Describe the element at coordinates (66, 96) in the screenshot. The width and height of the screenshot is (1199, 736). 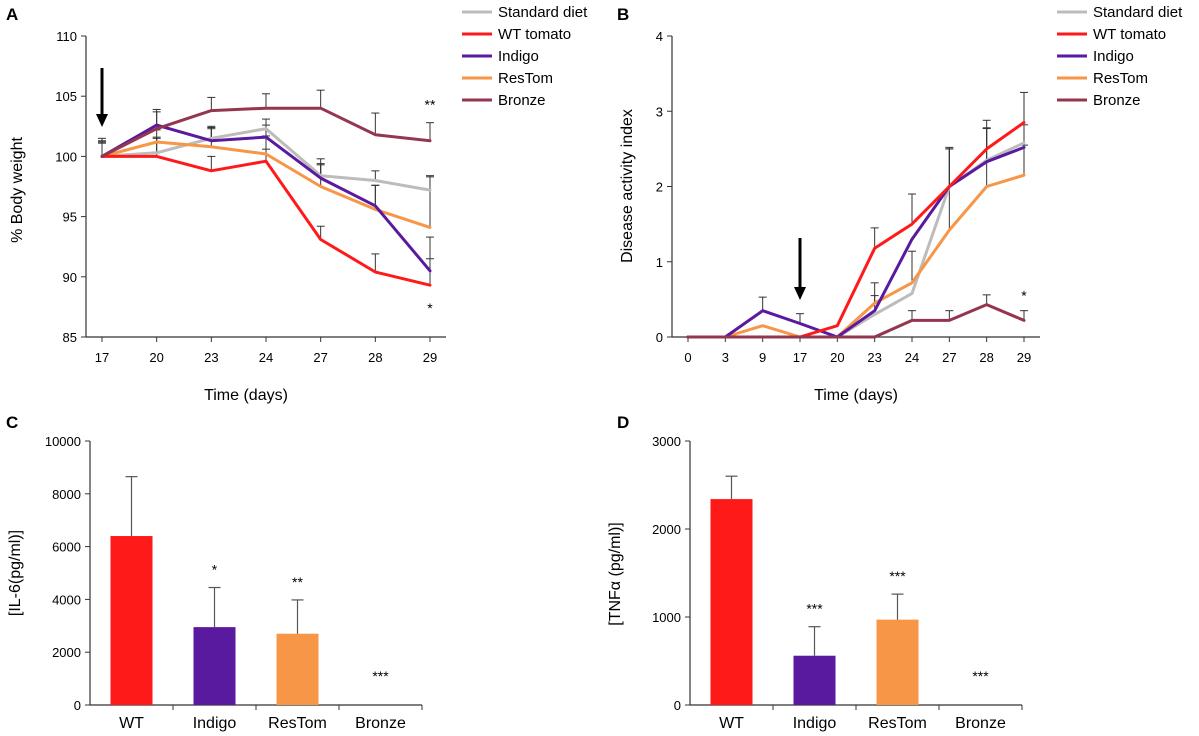
I see `y-tick-label: 105` at that location.